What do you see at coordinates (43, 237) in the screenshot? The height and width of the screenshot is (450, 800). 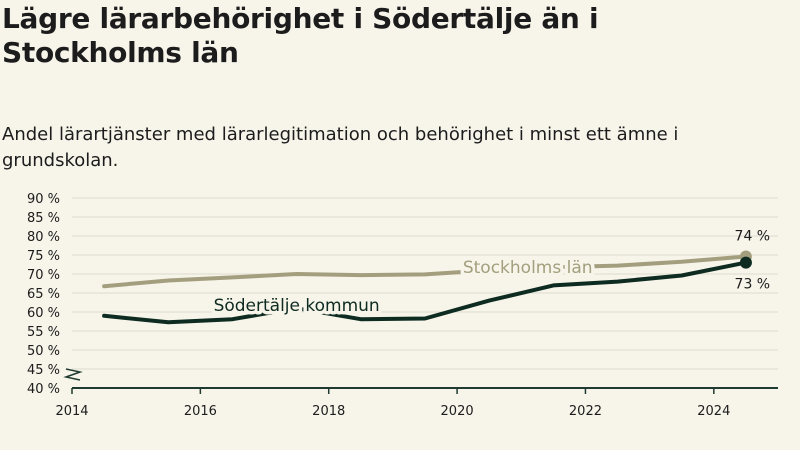 I see `y-tick-label: 80 %` at bounding box center [43, 237].